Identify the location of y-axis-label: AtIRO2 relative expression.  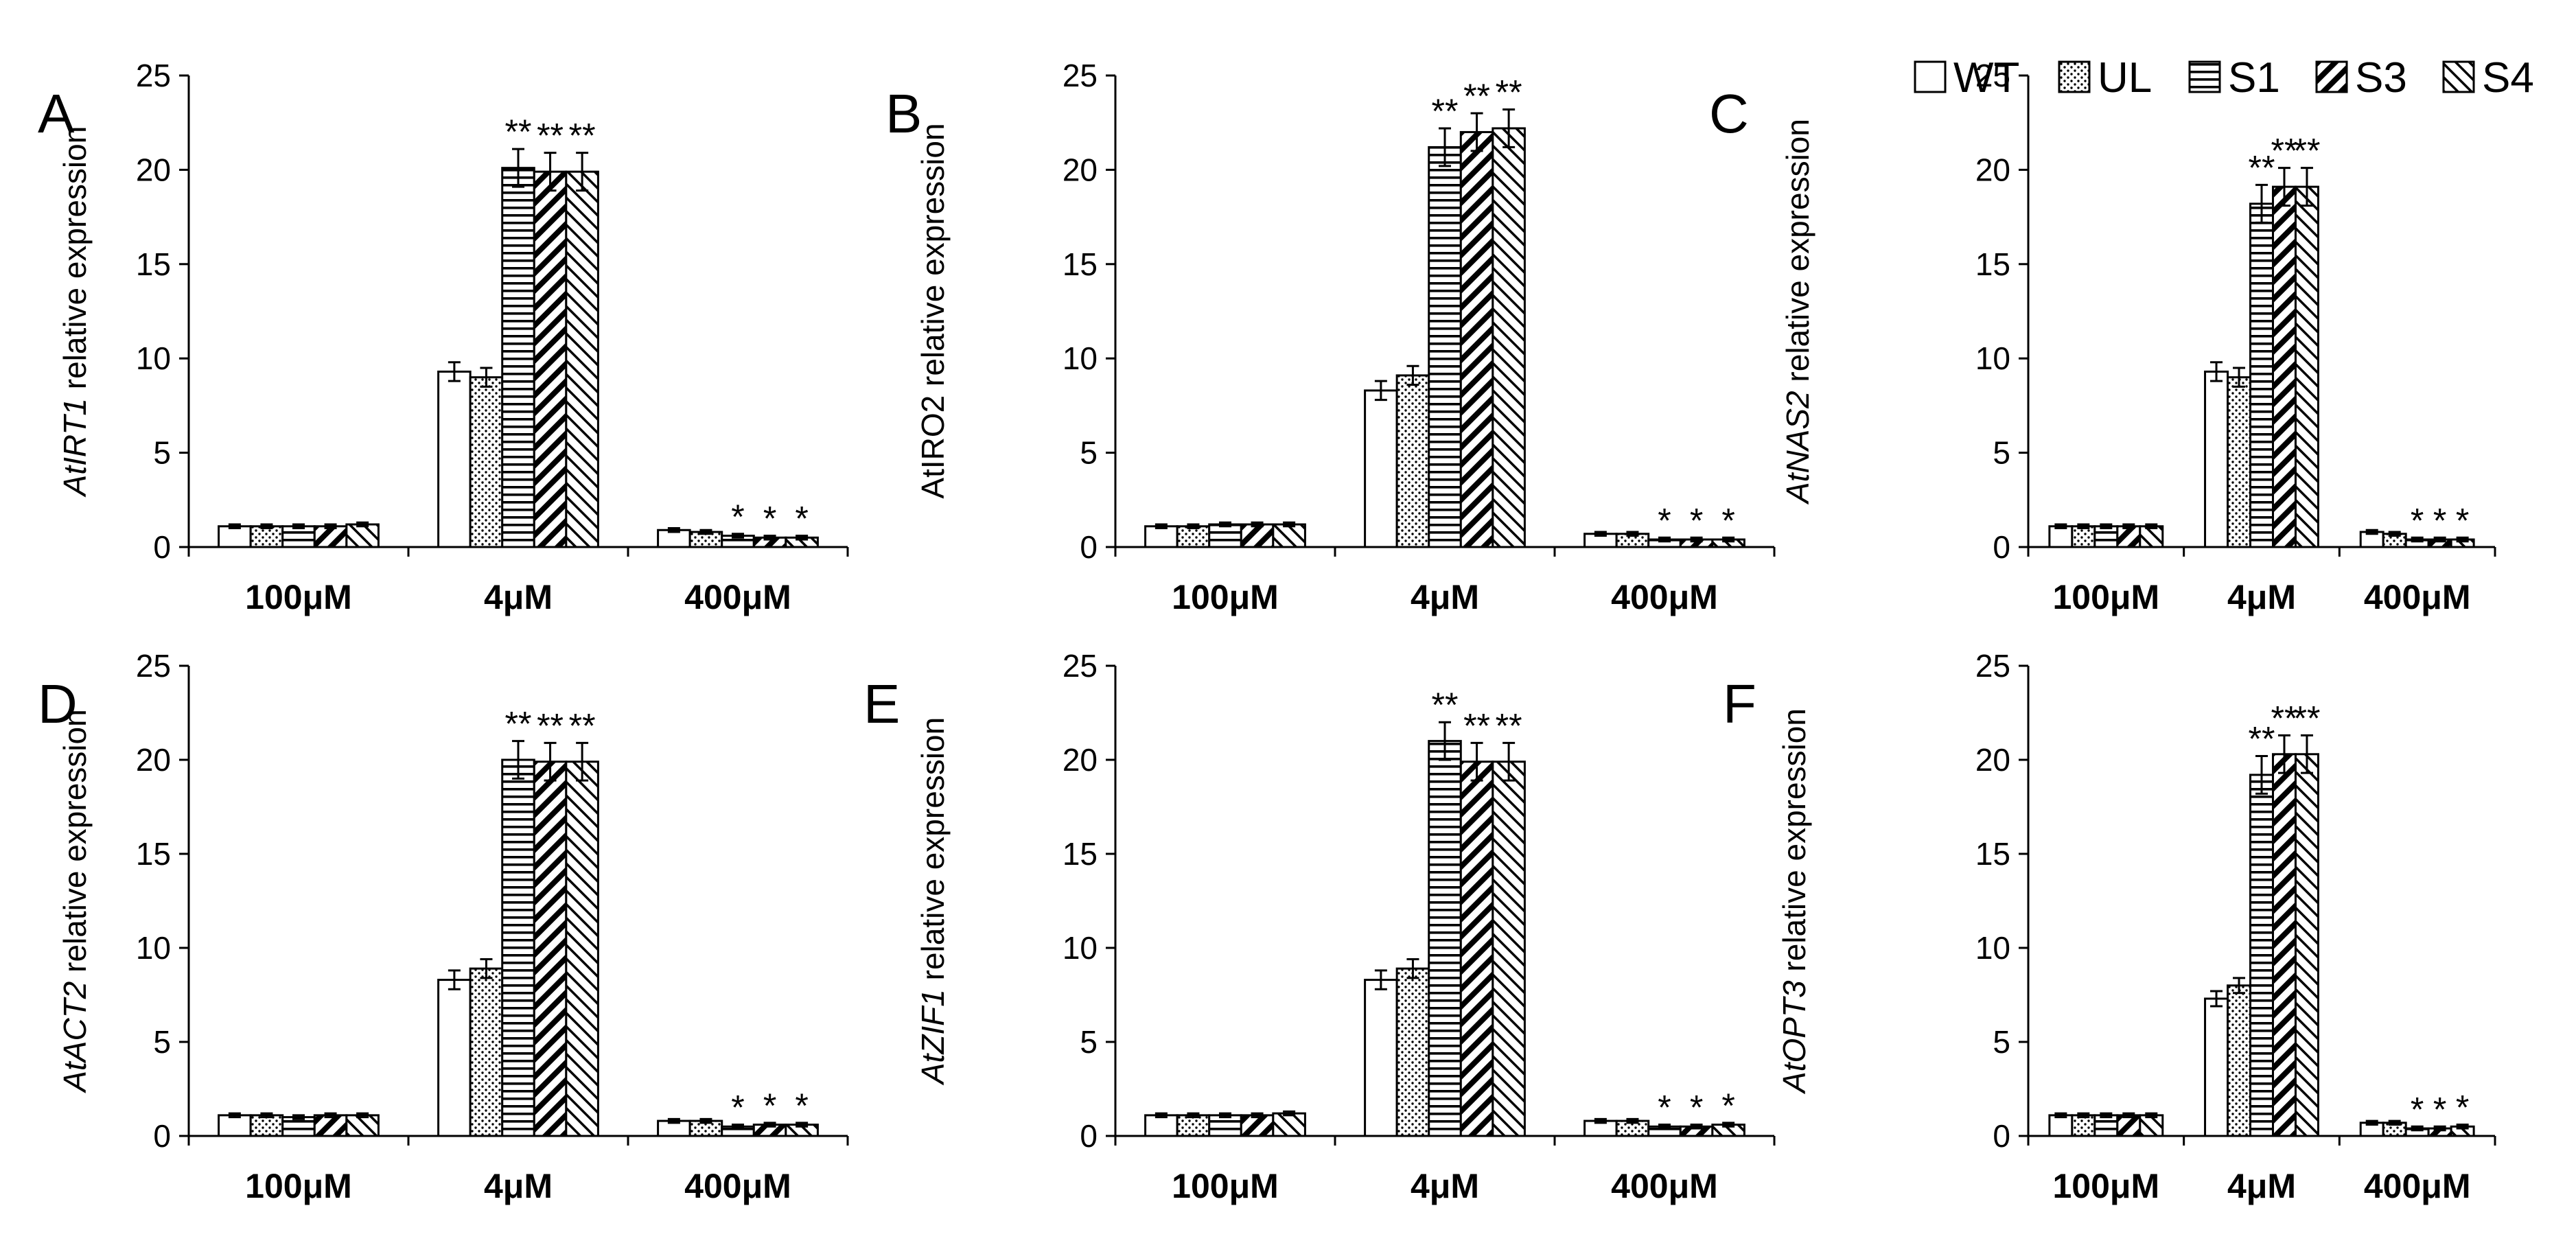
(933, 311).